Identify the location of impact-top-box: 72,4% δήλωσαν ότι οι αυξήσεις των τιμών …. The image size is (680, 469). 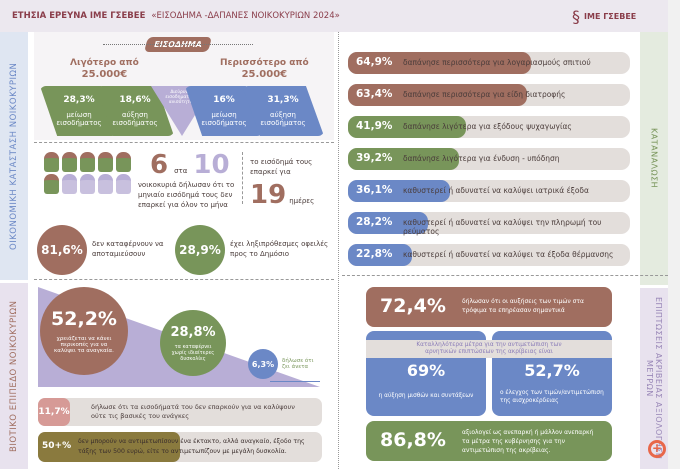
(489, 307).